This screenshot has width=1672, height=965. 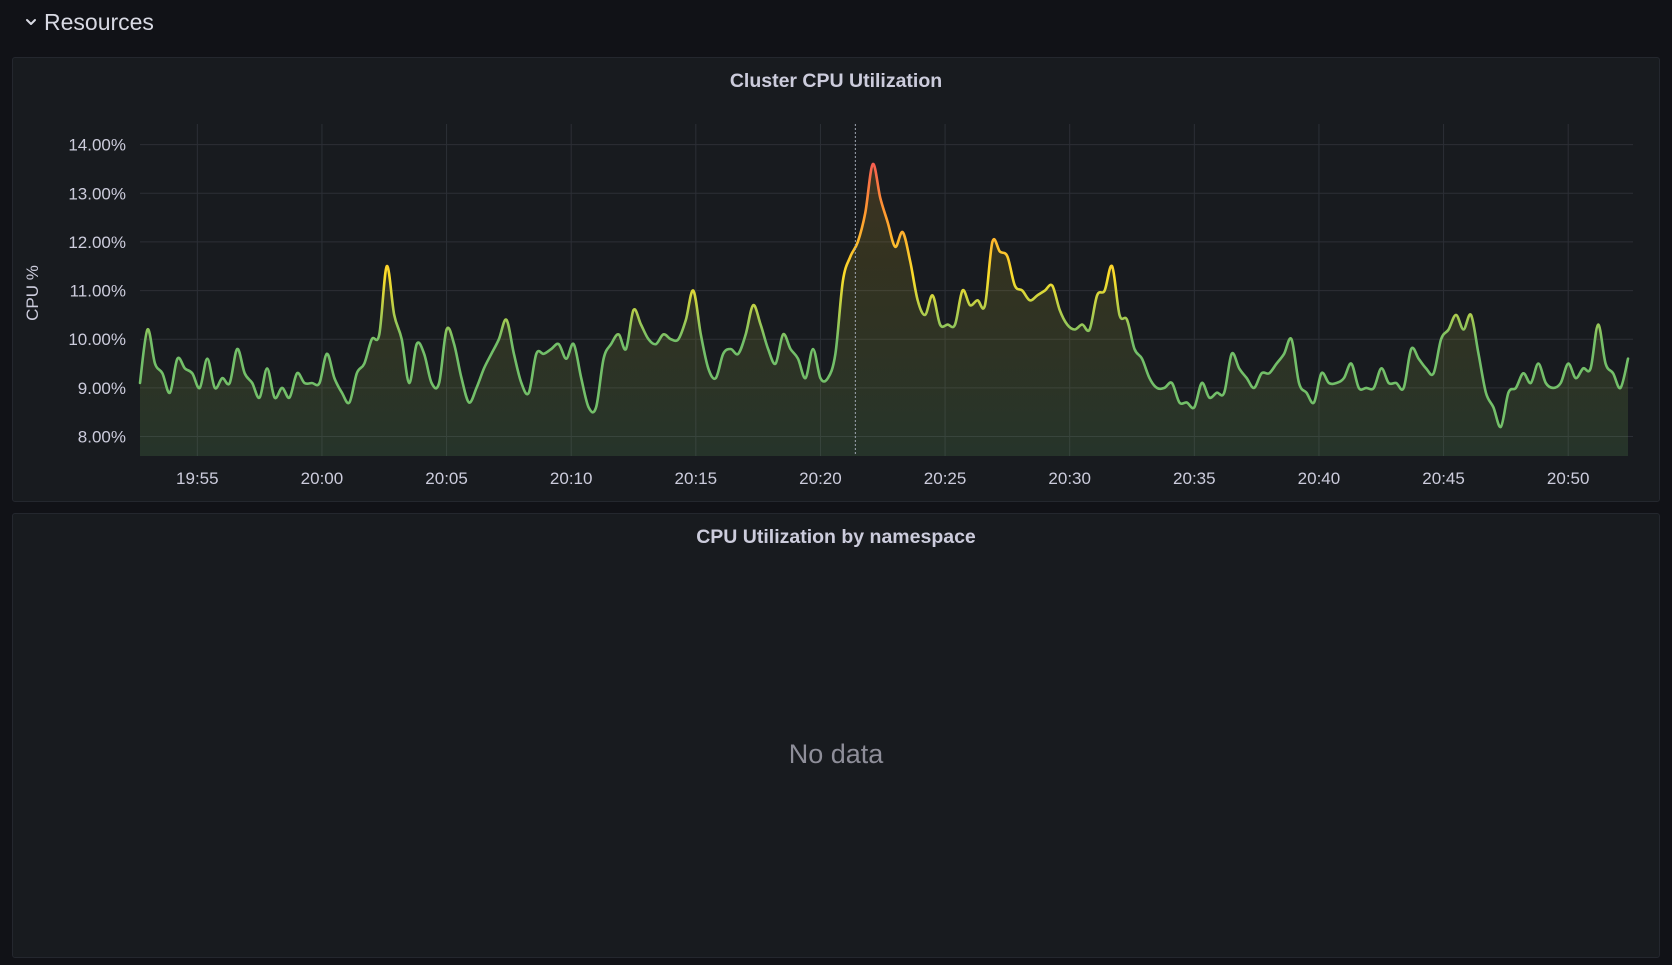 I want to click on x-tick-label: 20:25, so click(x=945, y=478).